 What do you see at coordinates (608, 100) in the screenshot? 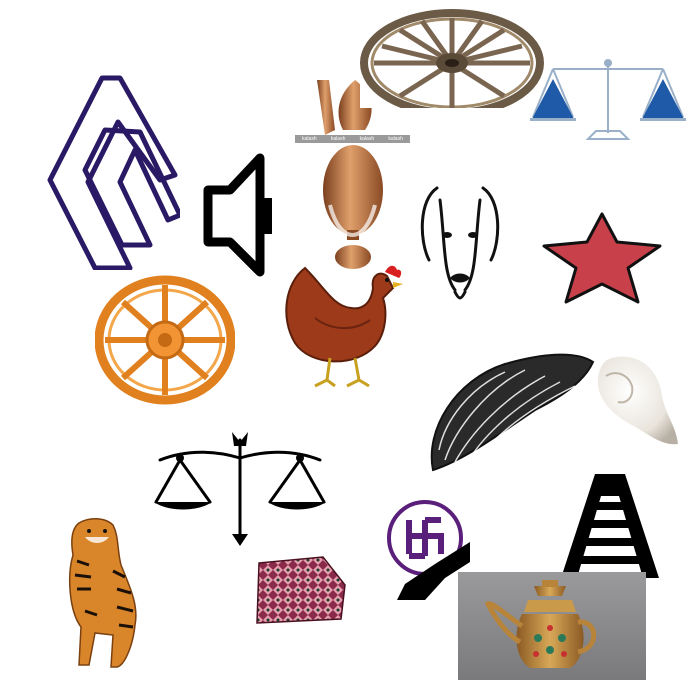
I see `balance-scale-blue-icon` at bounding box center [608, 100].